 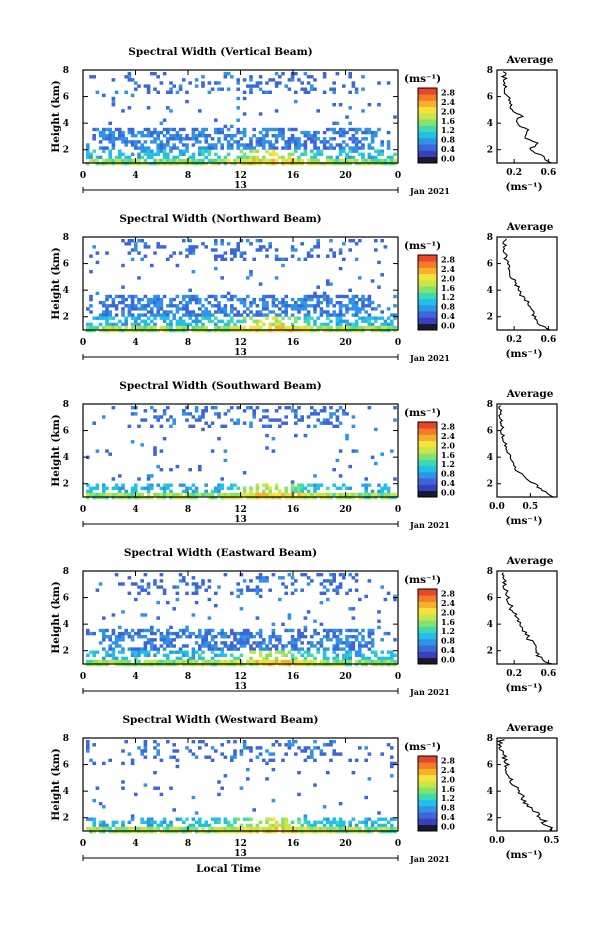 What do you see at coordinates (240, 677) in the screenshot?
I see `x-tick-label: 12` at bounding box center [240, 677].